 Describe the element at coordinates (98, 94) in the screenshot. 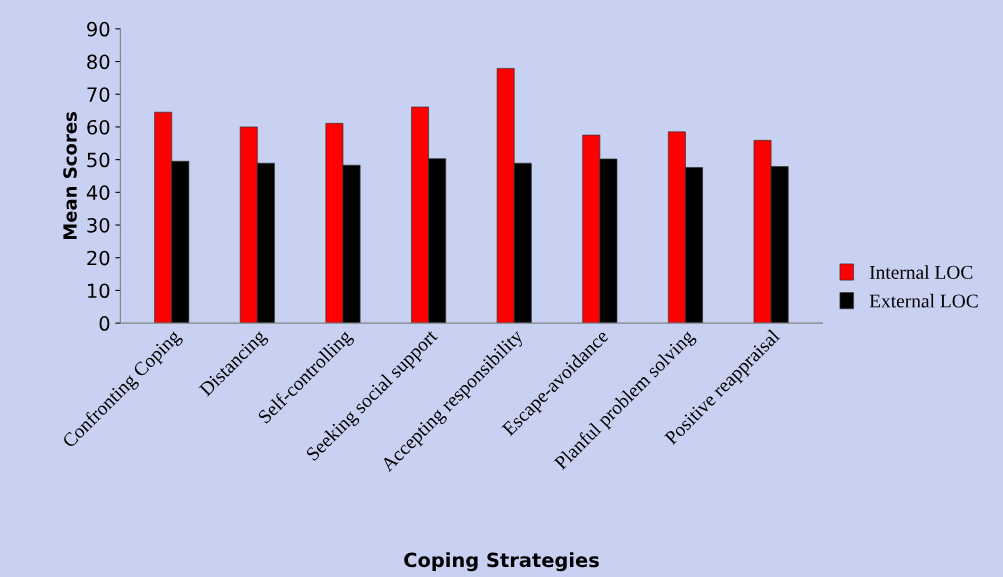

I see `y-tick-label: 70` at that location.